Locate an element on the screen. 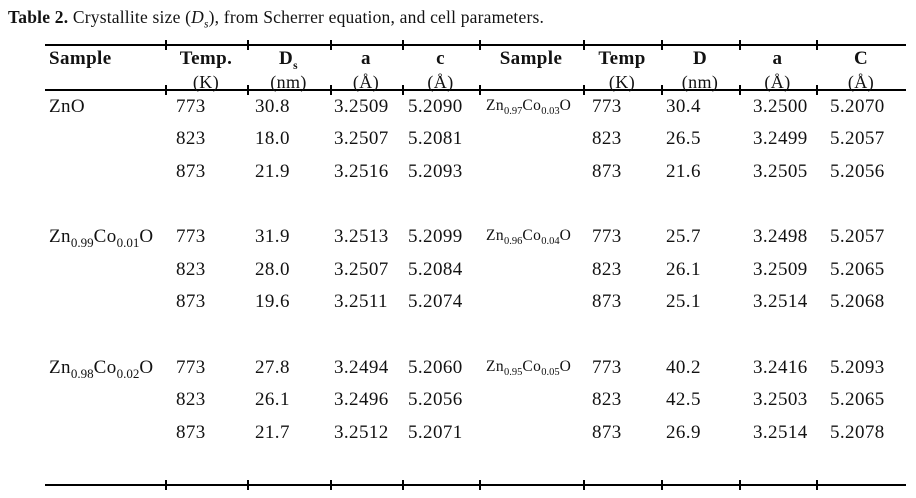 This screenshot has width=916, height=498. unit-ds-left: (nm) is located at coordinates (288, 81).